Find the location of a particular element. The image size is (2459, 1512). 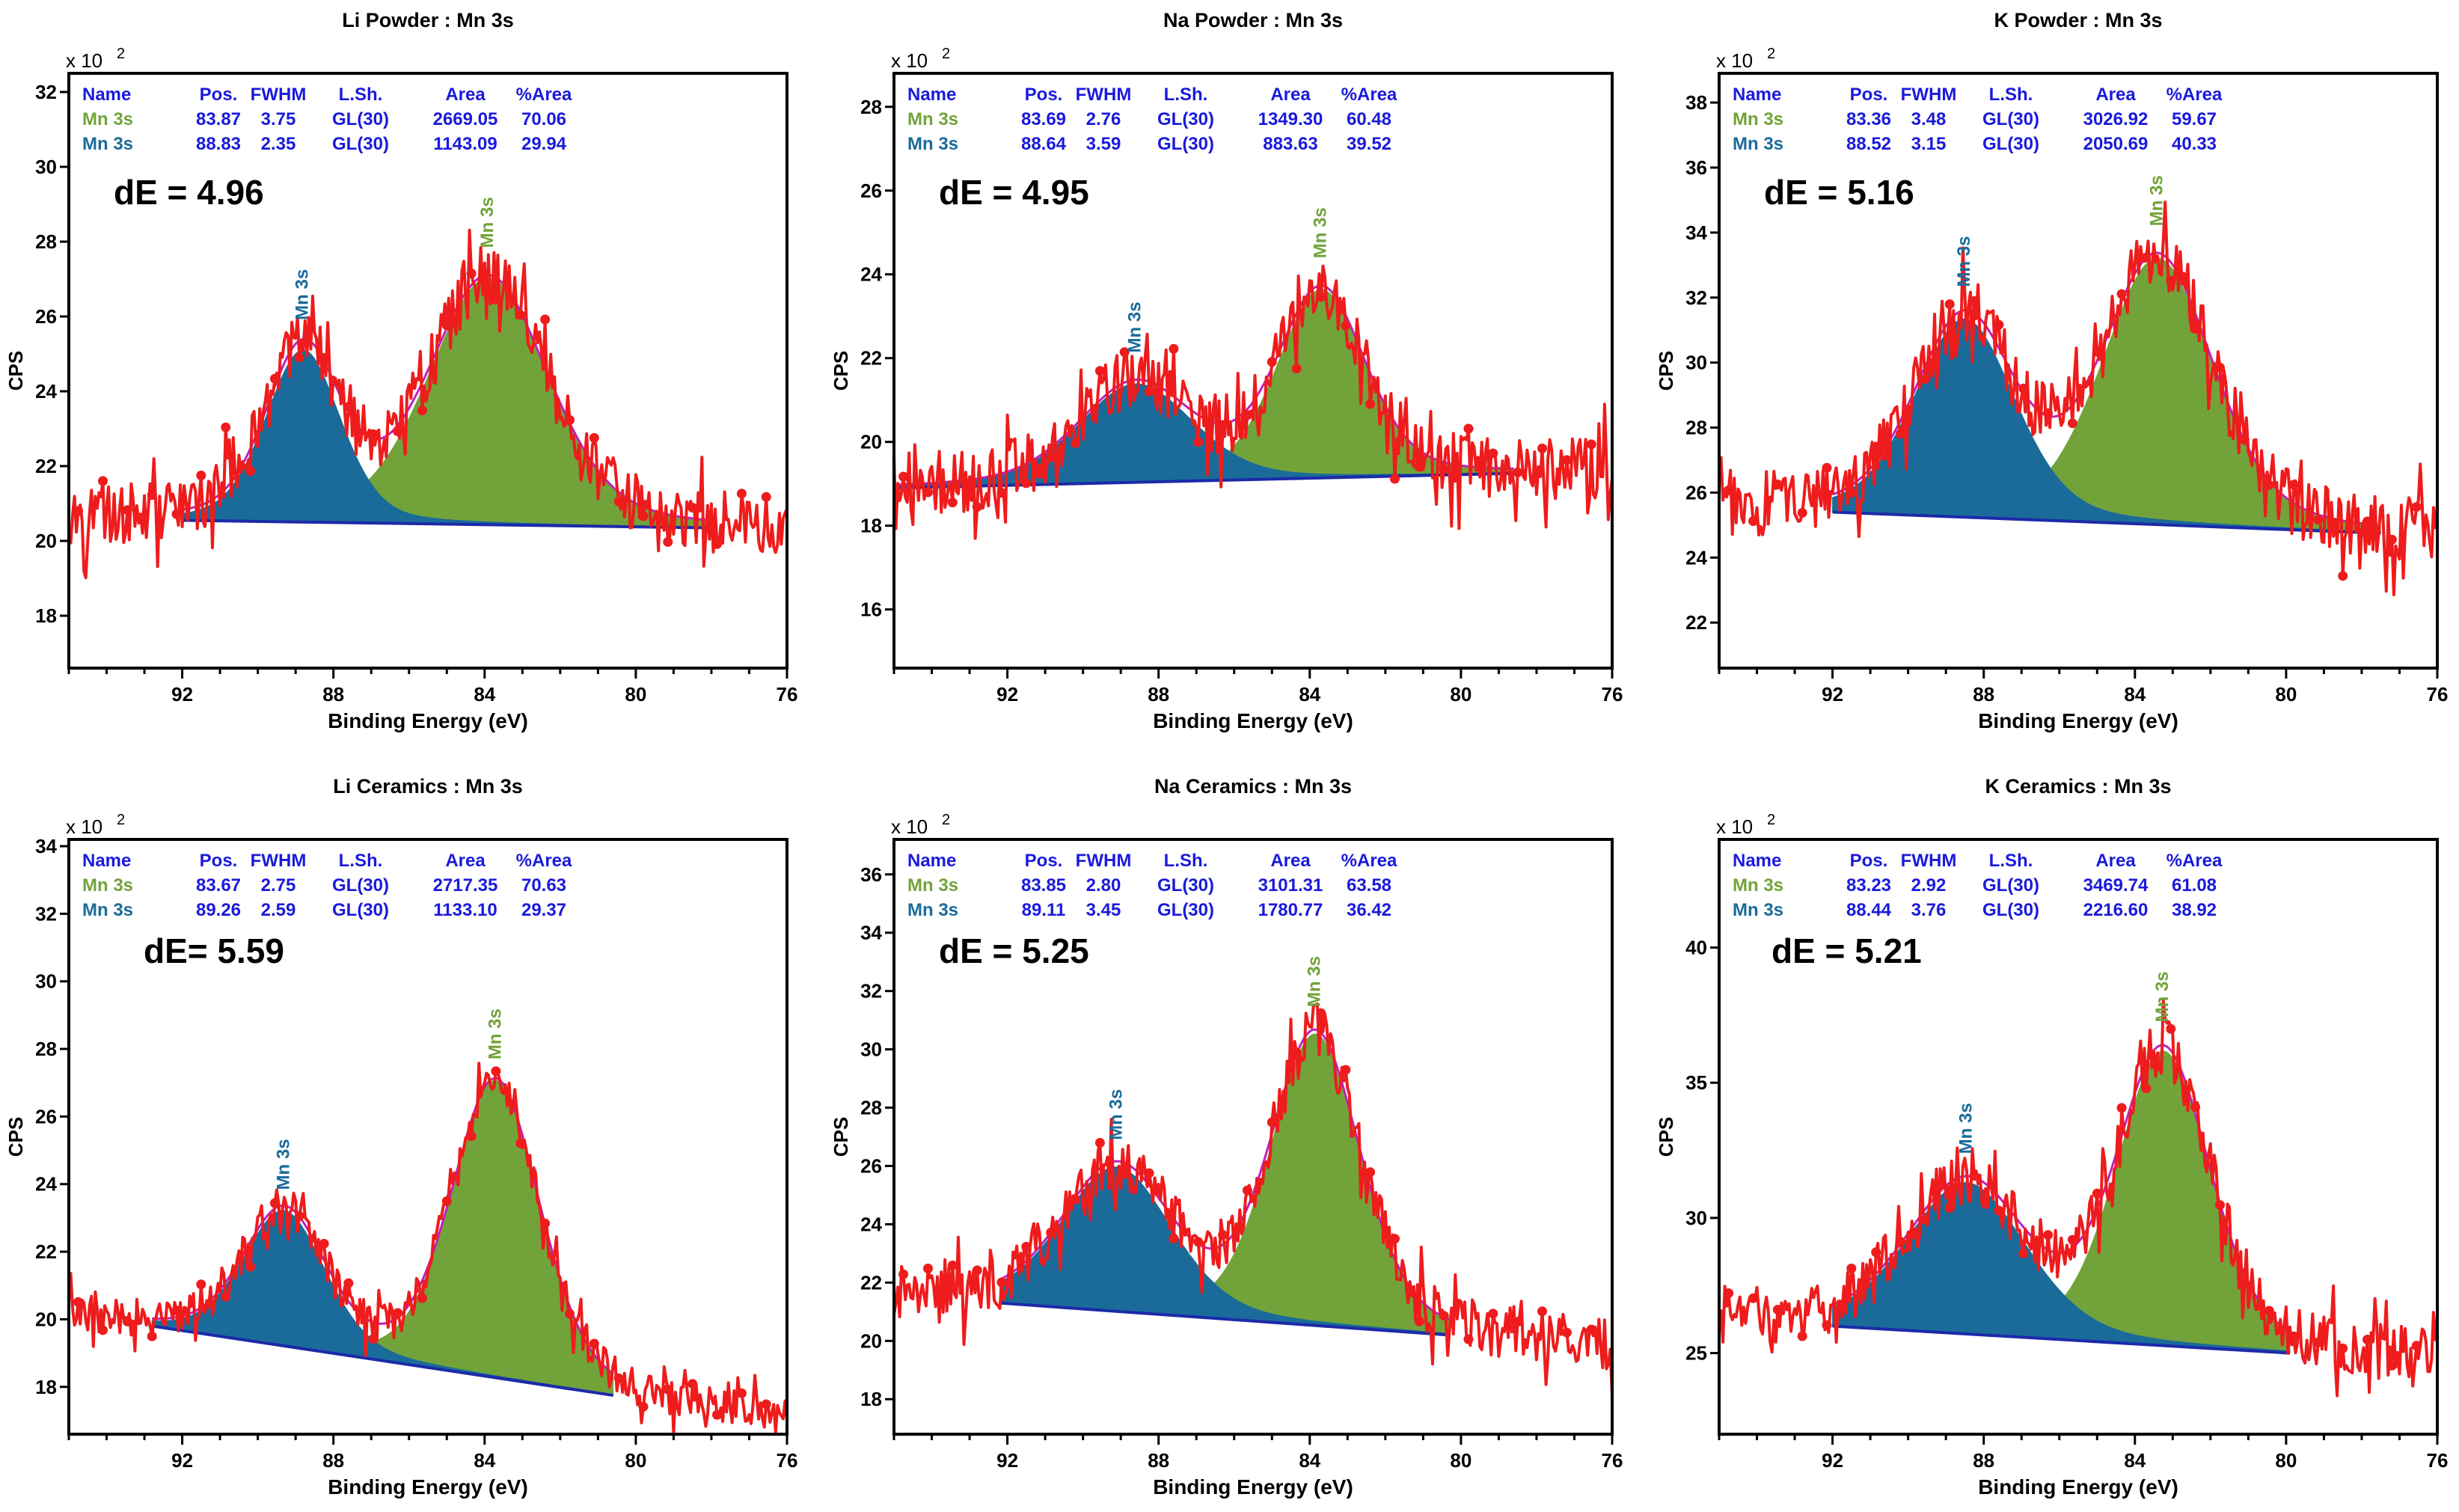

table-header-cell: Name is located at coordinates (1757, 95).